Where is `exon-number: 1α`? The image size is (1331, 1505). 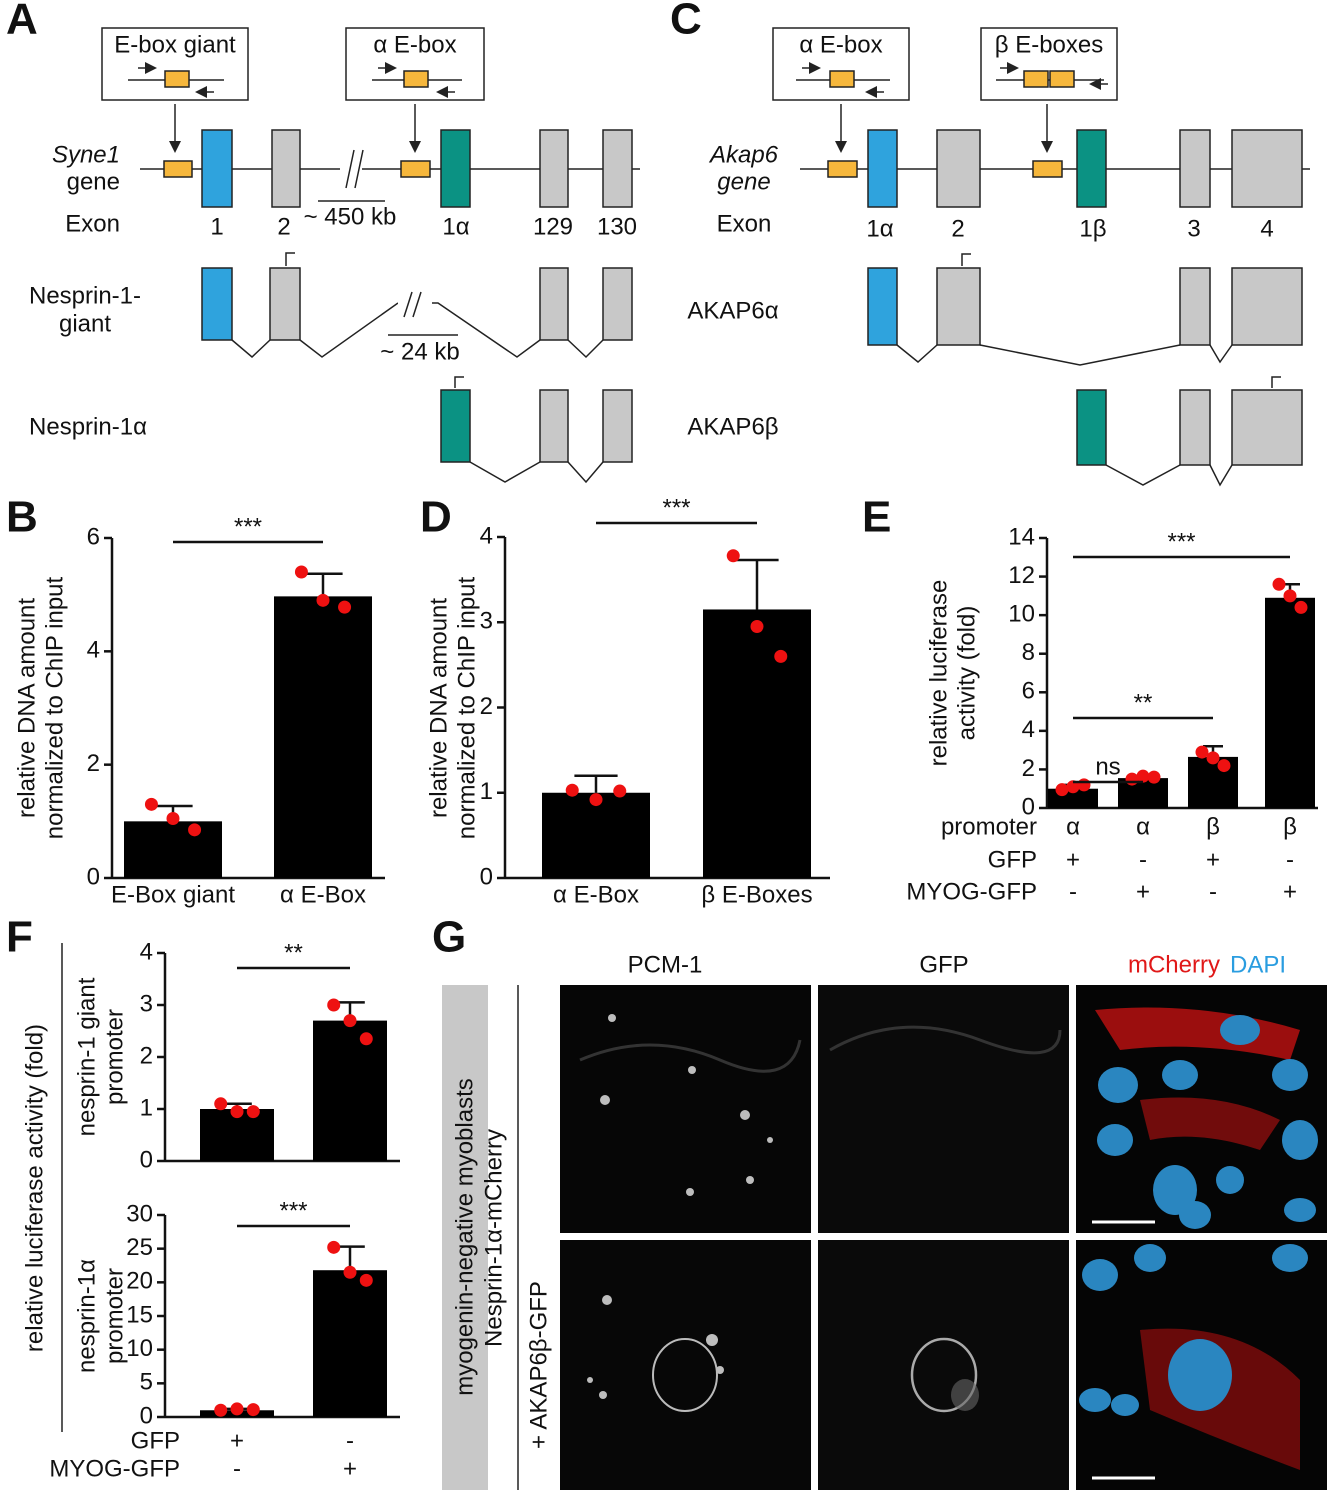 exon-number: 1α is located at coordinates (879, 228).